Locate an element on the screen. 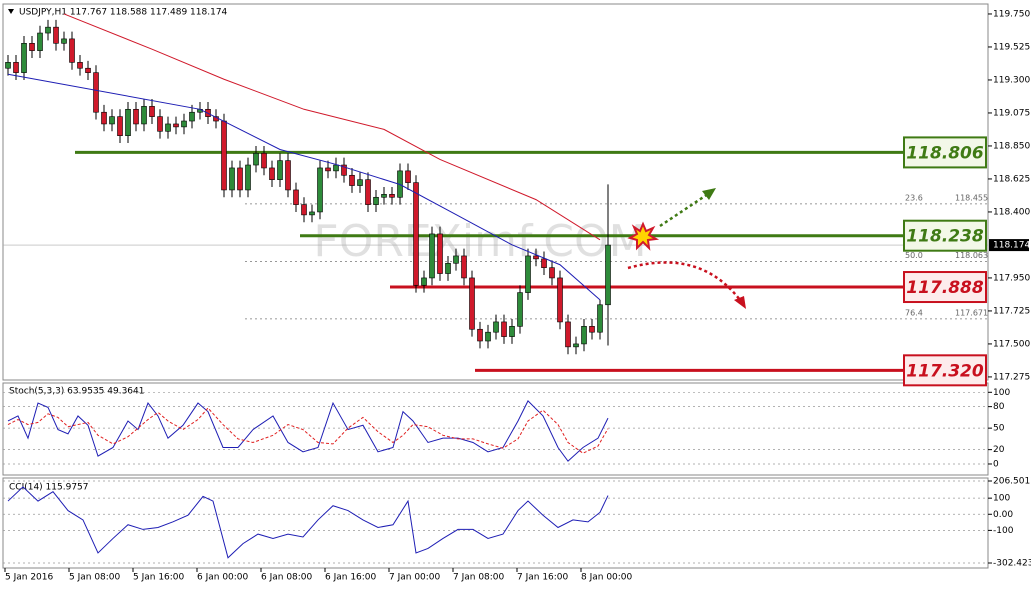  fib-price: 117.671 is located at coordinates (971, 312).